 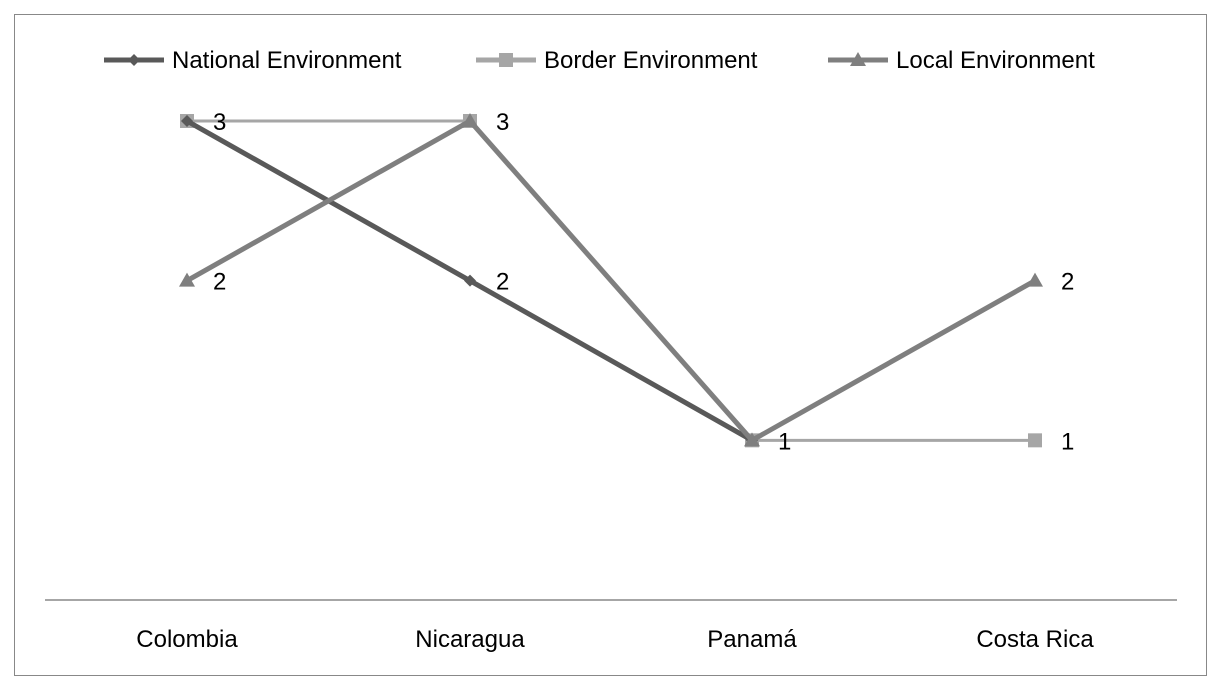 I want to click on x-tick-label: Colombia, so click(x=187, y=639).